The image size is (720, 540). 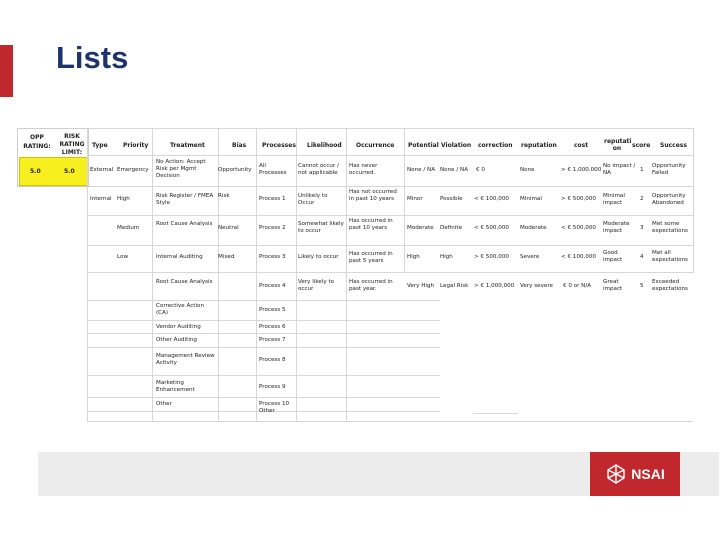 What do you see at coordinates (272, 257) in the screenshot?
I see `process-item: Process 3` at bounding box center [272, 257].